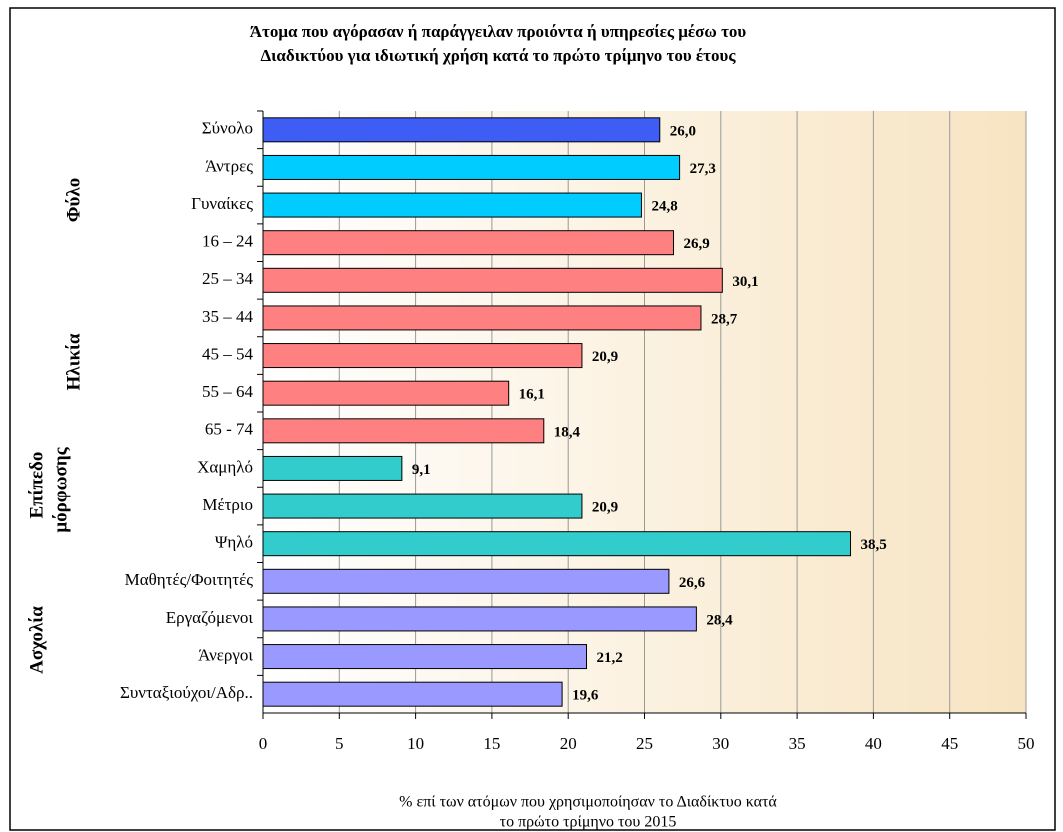 Image resolution: width=1063 pixels, height=832 pixels. What do you see at coordinates (696, 244) in the screenshot?
I see `value-label: 26,9` at bounding box center [696, 244].